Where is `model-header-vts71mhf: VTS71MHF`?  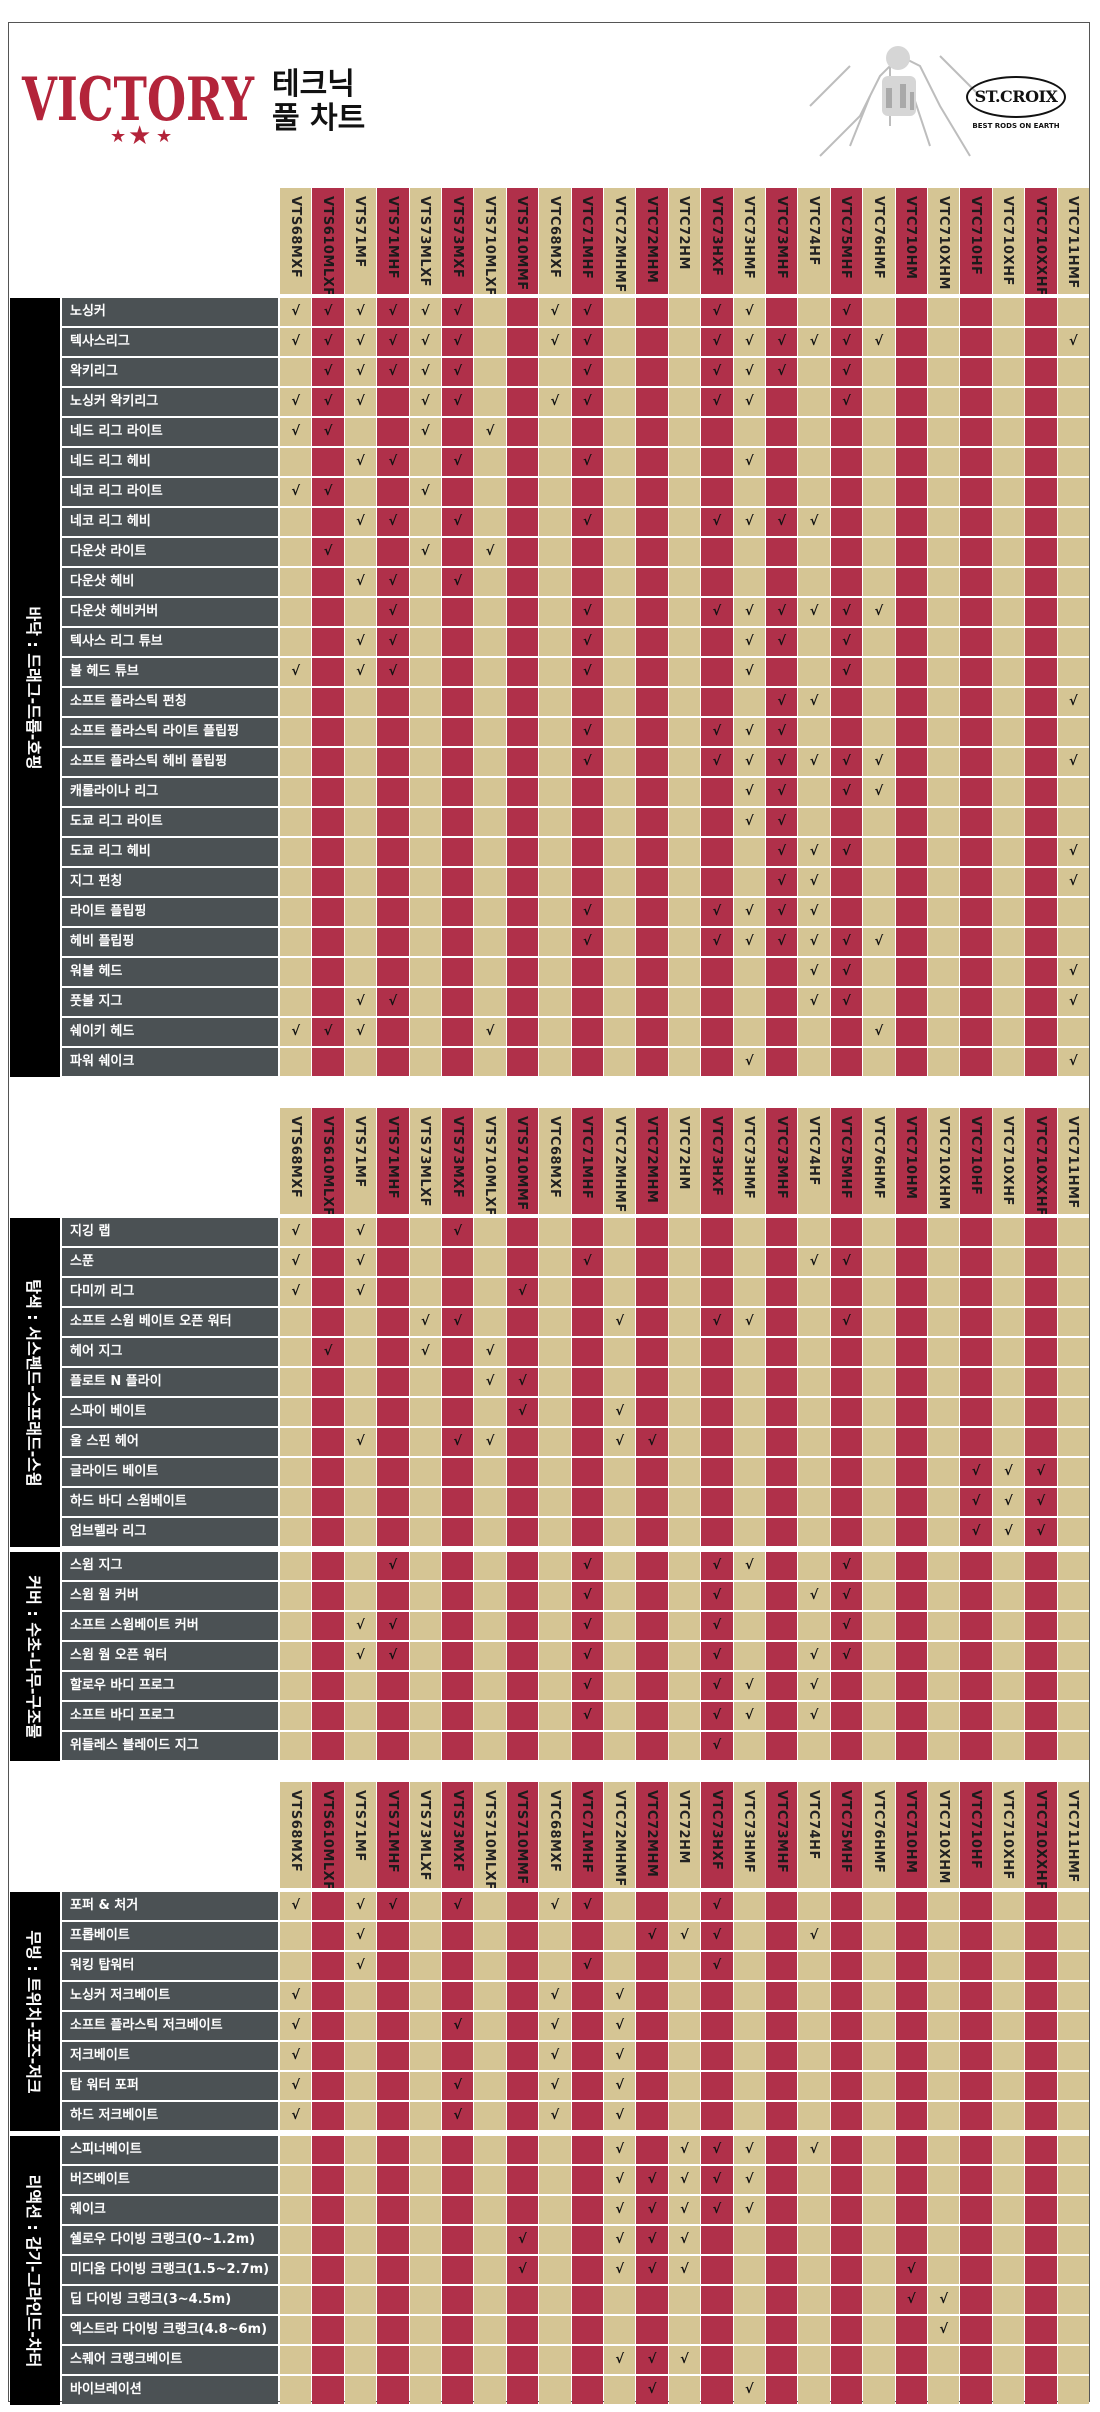
model-header-vts71mhf: VTS71MHF is located at coordinates (393, 241).